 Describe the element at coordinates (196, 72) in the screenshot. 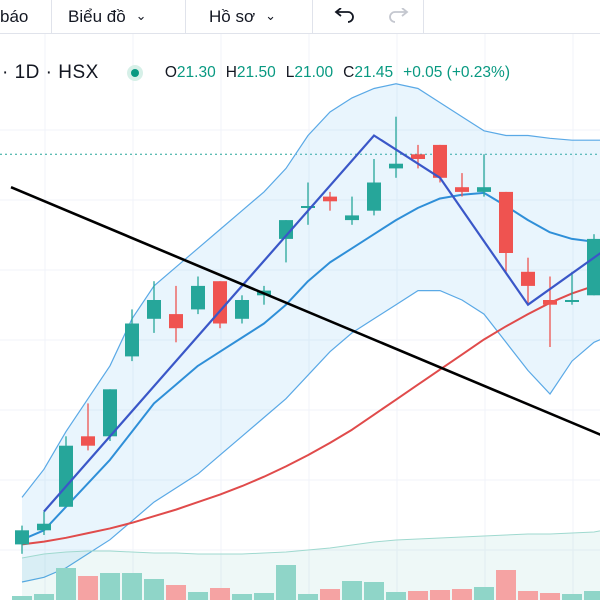

I see `open-value: 21.30` at that location.